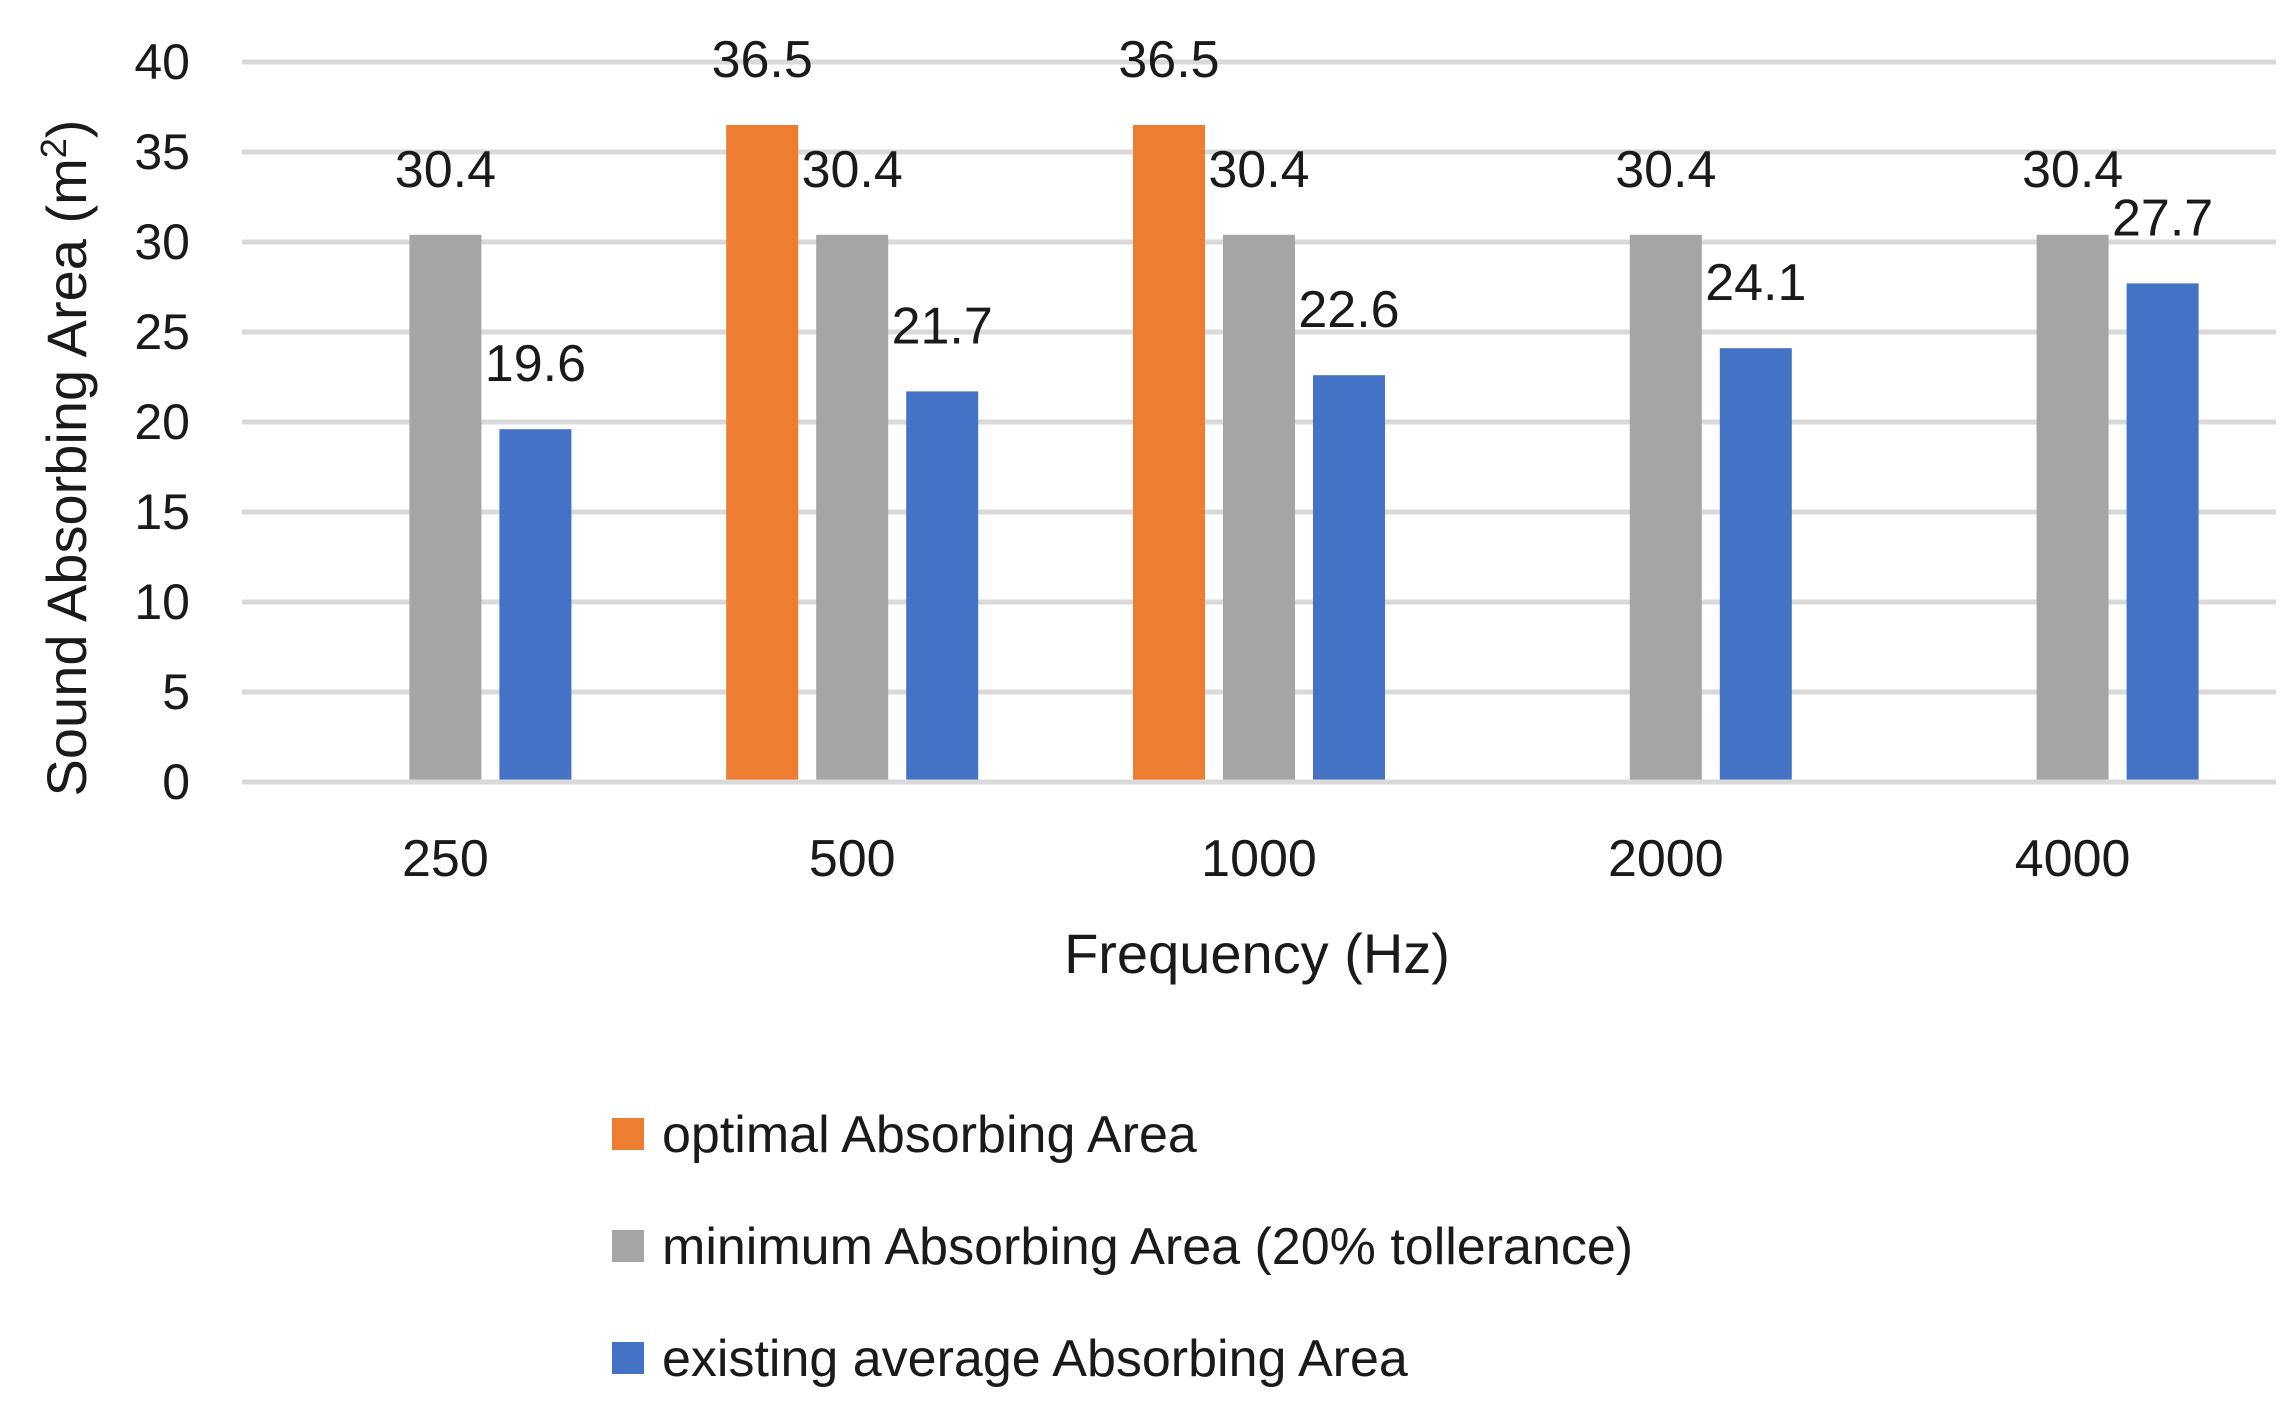 Image resolution: width=2296 pixels, height=1404 pixels. What do you see at coordinates (445, 859) in the screenshot?
I see `x-tick-label: 250` at bounding box center [445, 859].